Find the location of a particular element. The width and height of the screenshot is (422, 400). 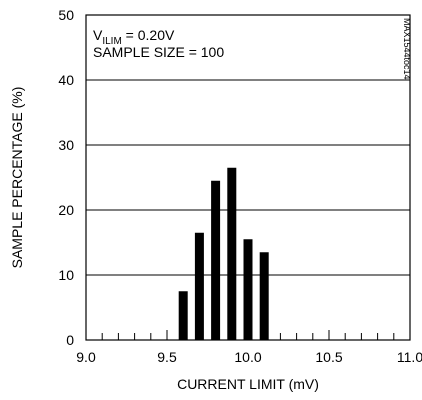

y-tick-label-50: 50 is located at coordinates (66, 15).